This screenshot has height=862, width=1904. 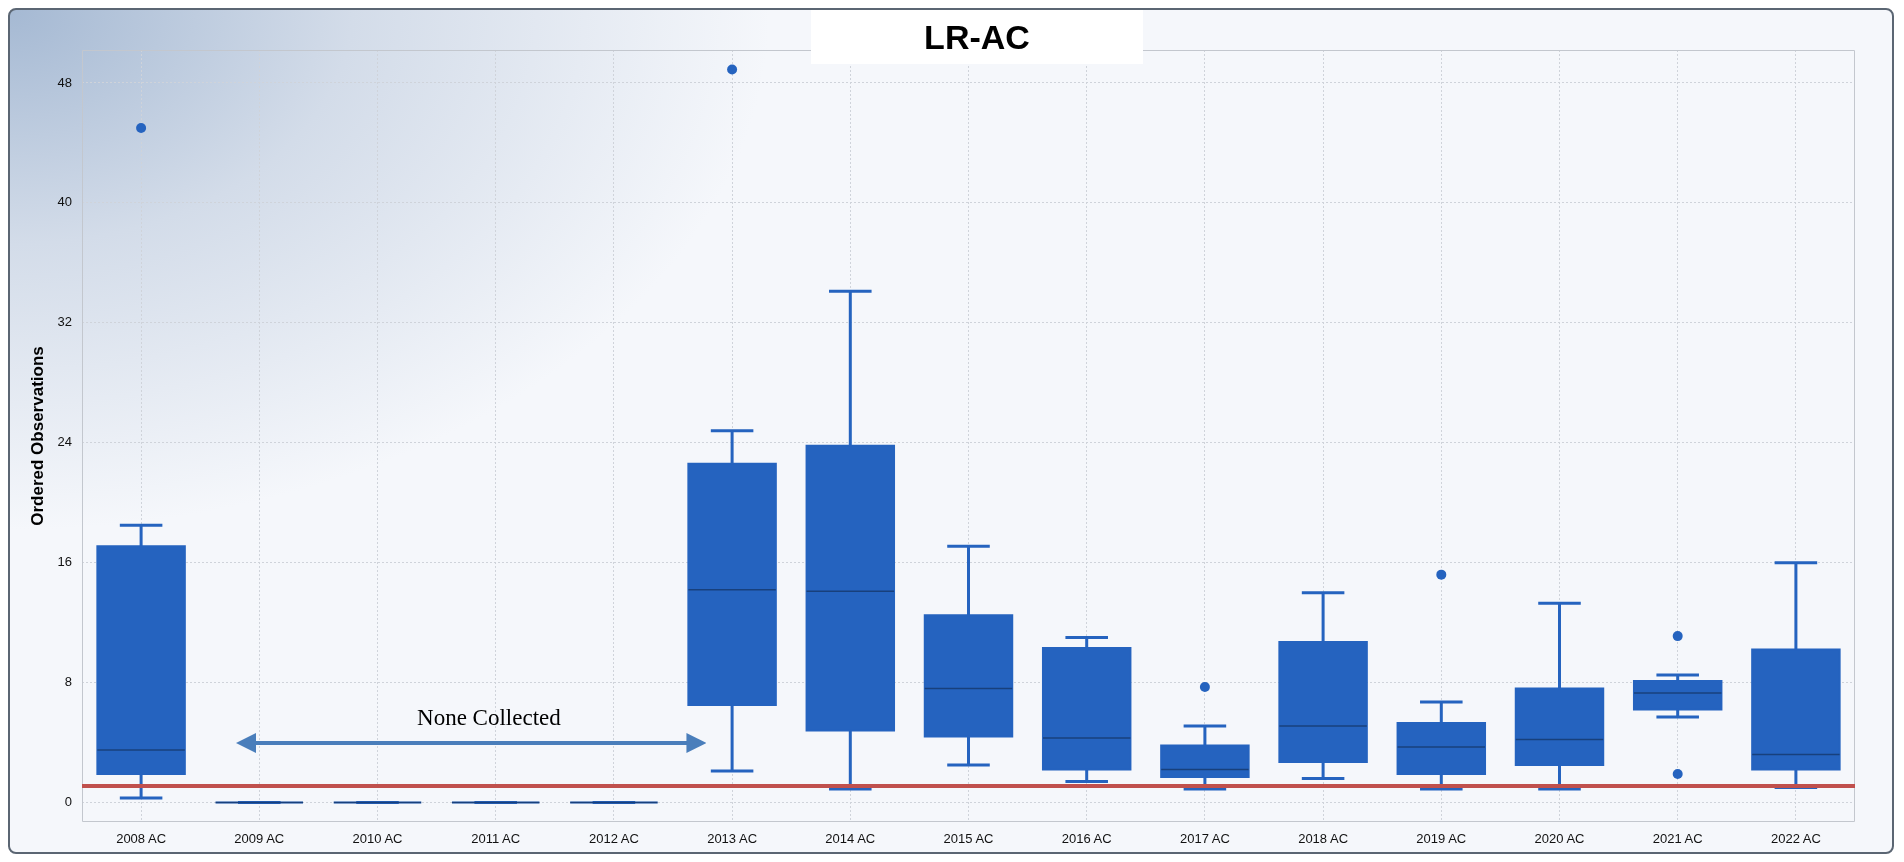 What do you see at coordinates (613, 839) in the screenshot?
I see `x-tick-label: 2012 AC` at bounding box center [613, 839].